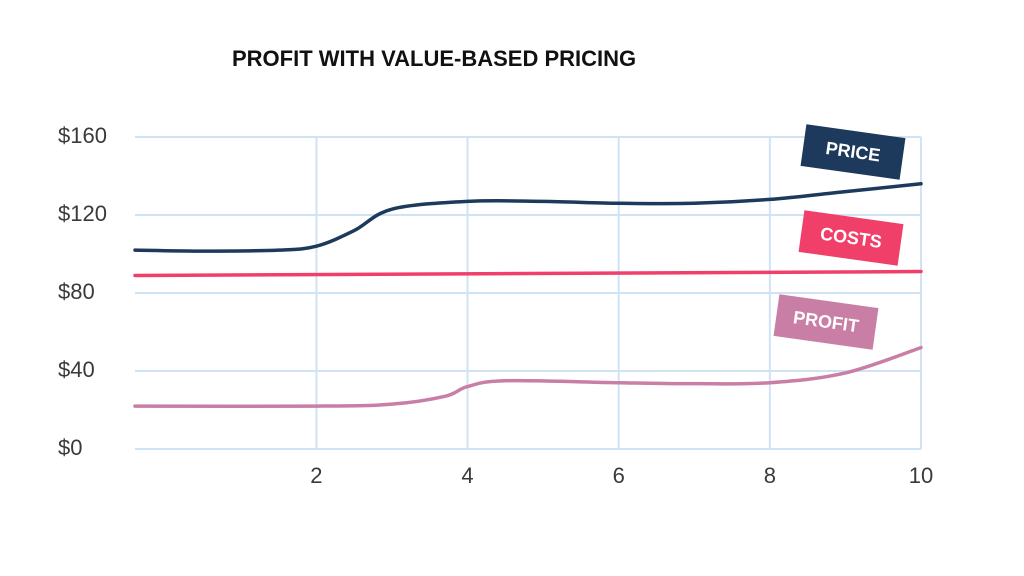 The width and height of the screenshot is (1024, 576). Describe the element at coordinates (316, 475) in the screenshot. I see `x-tick-label: 2` at that location.